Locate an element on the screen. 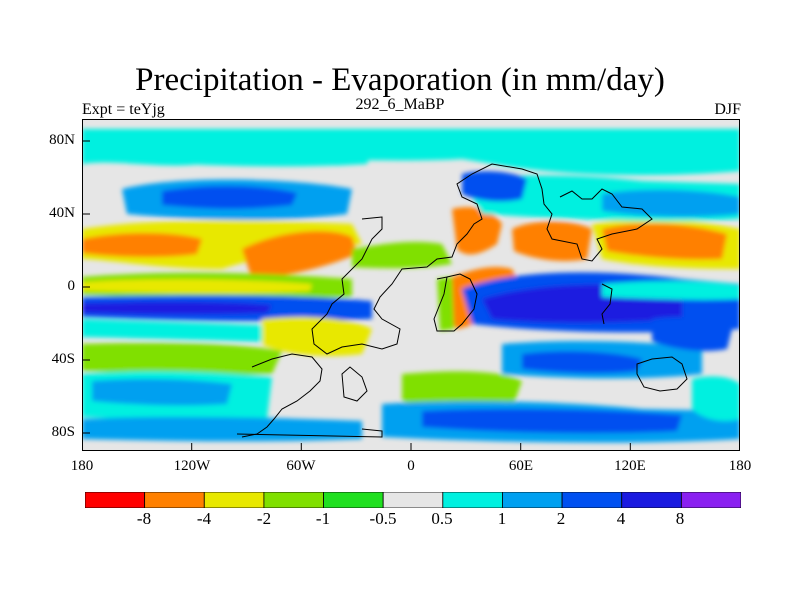  x-tick-label: 120W is located at coordinates (192, 466).